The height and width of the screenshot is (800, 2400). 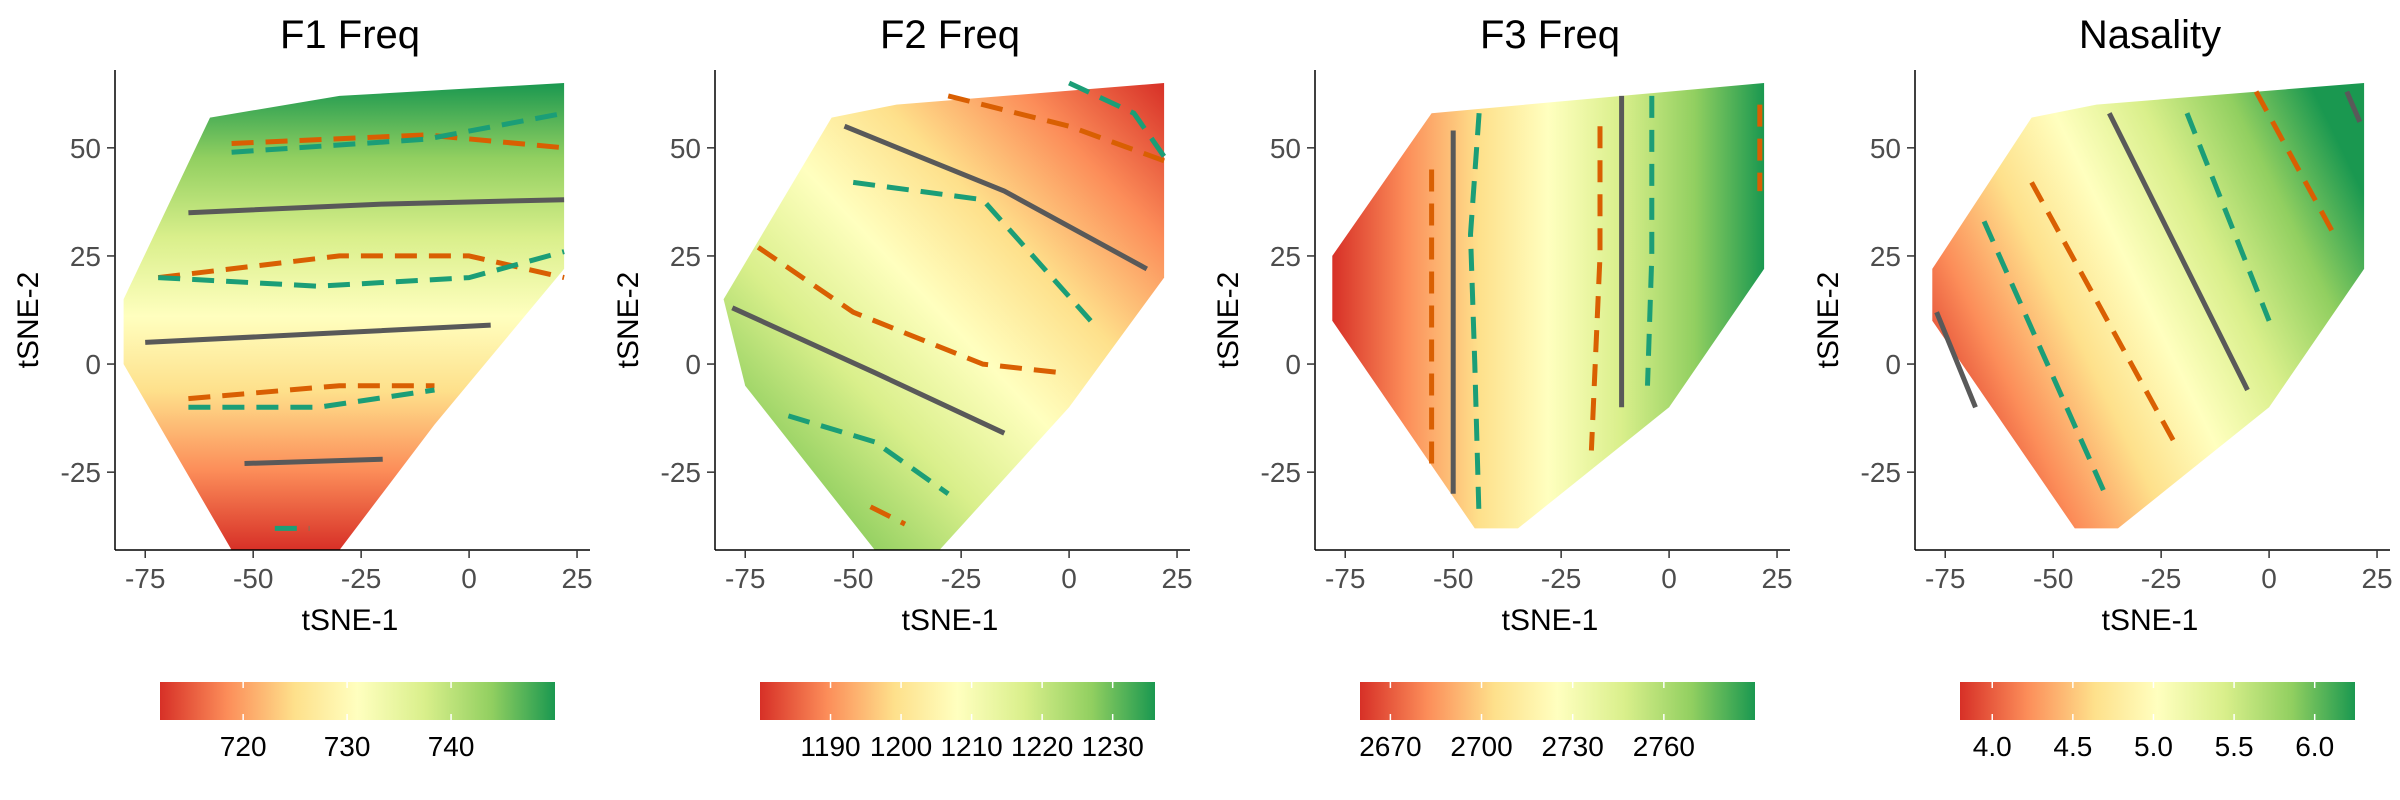 I want to click on colorbar-tick-label: 4.0, so click(x=1992, y=746).